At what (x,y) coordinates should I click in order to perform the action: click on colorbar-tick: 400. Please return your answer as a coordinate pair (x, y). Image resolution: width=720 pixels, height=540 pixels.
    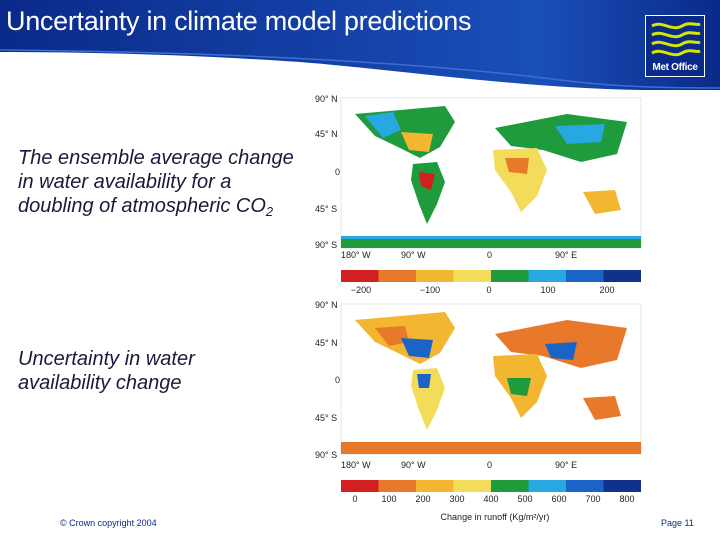
    Looking at the image, I should click on (490, 499).